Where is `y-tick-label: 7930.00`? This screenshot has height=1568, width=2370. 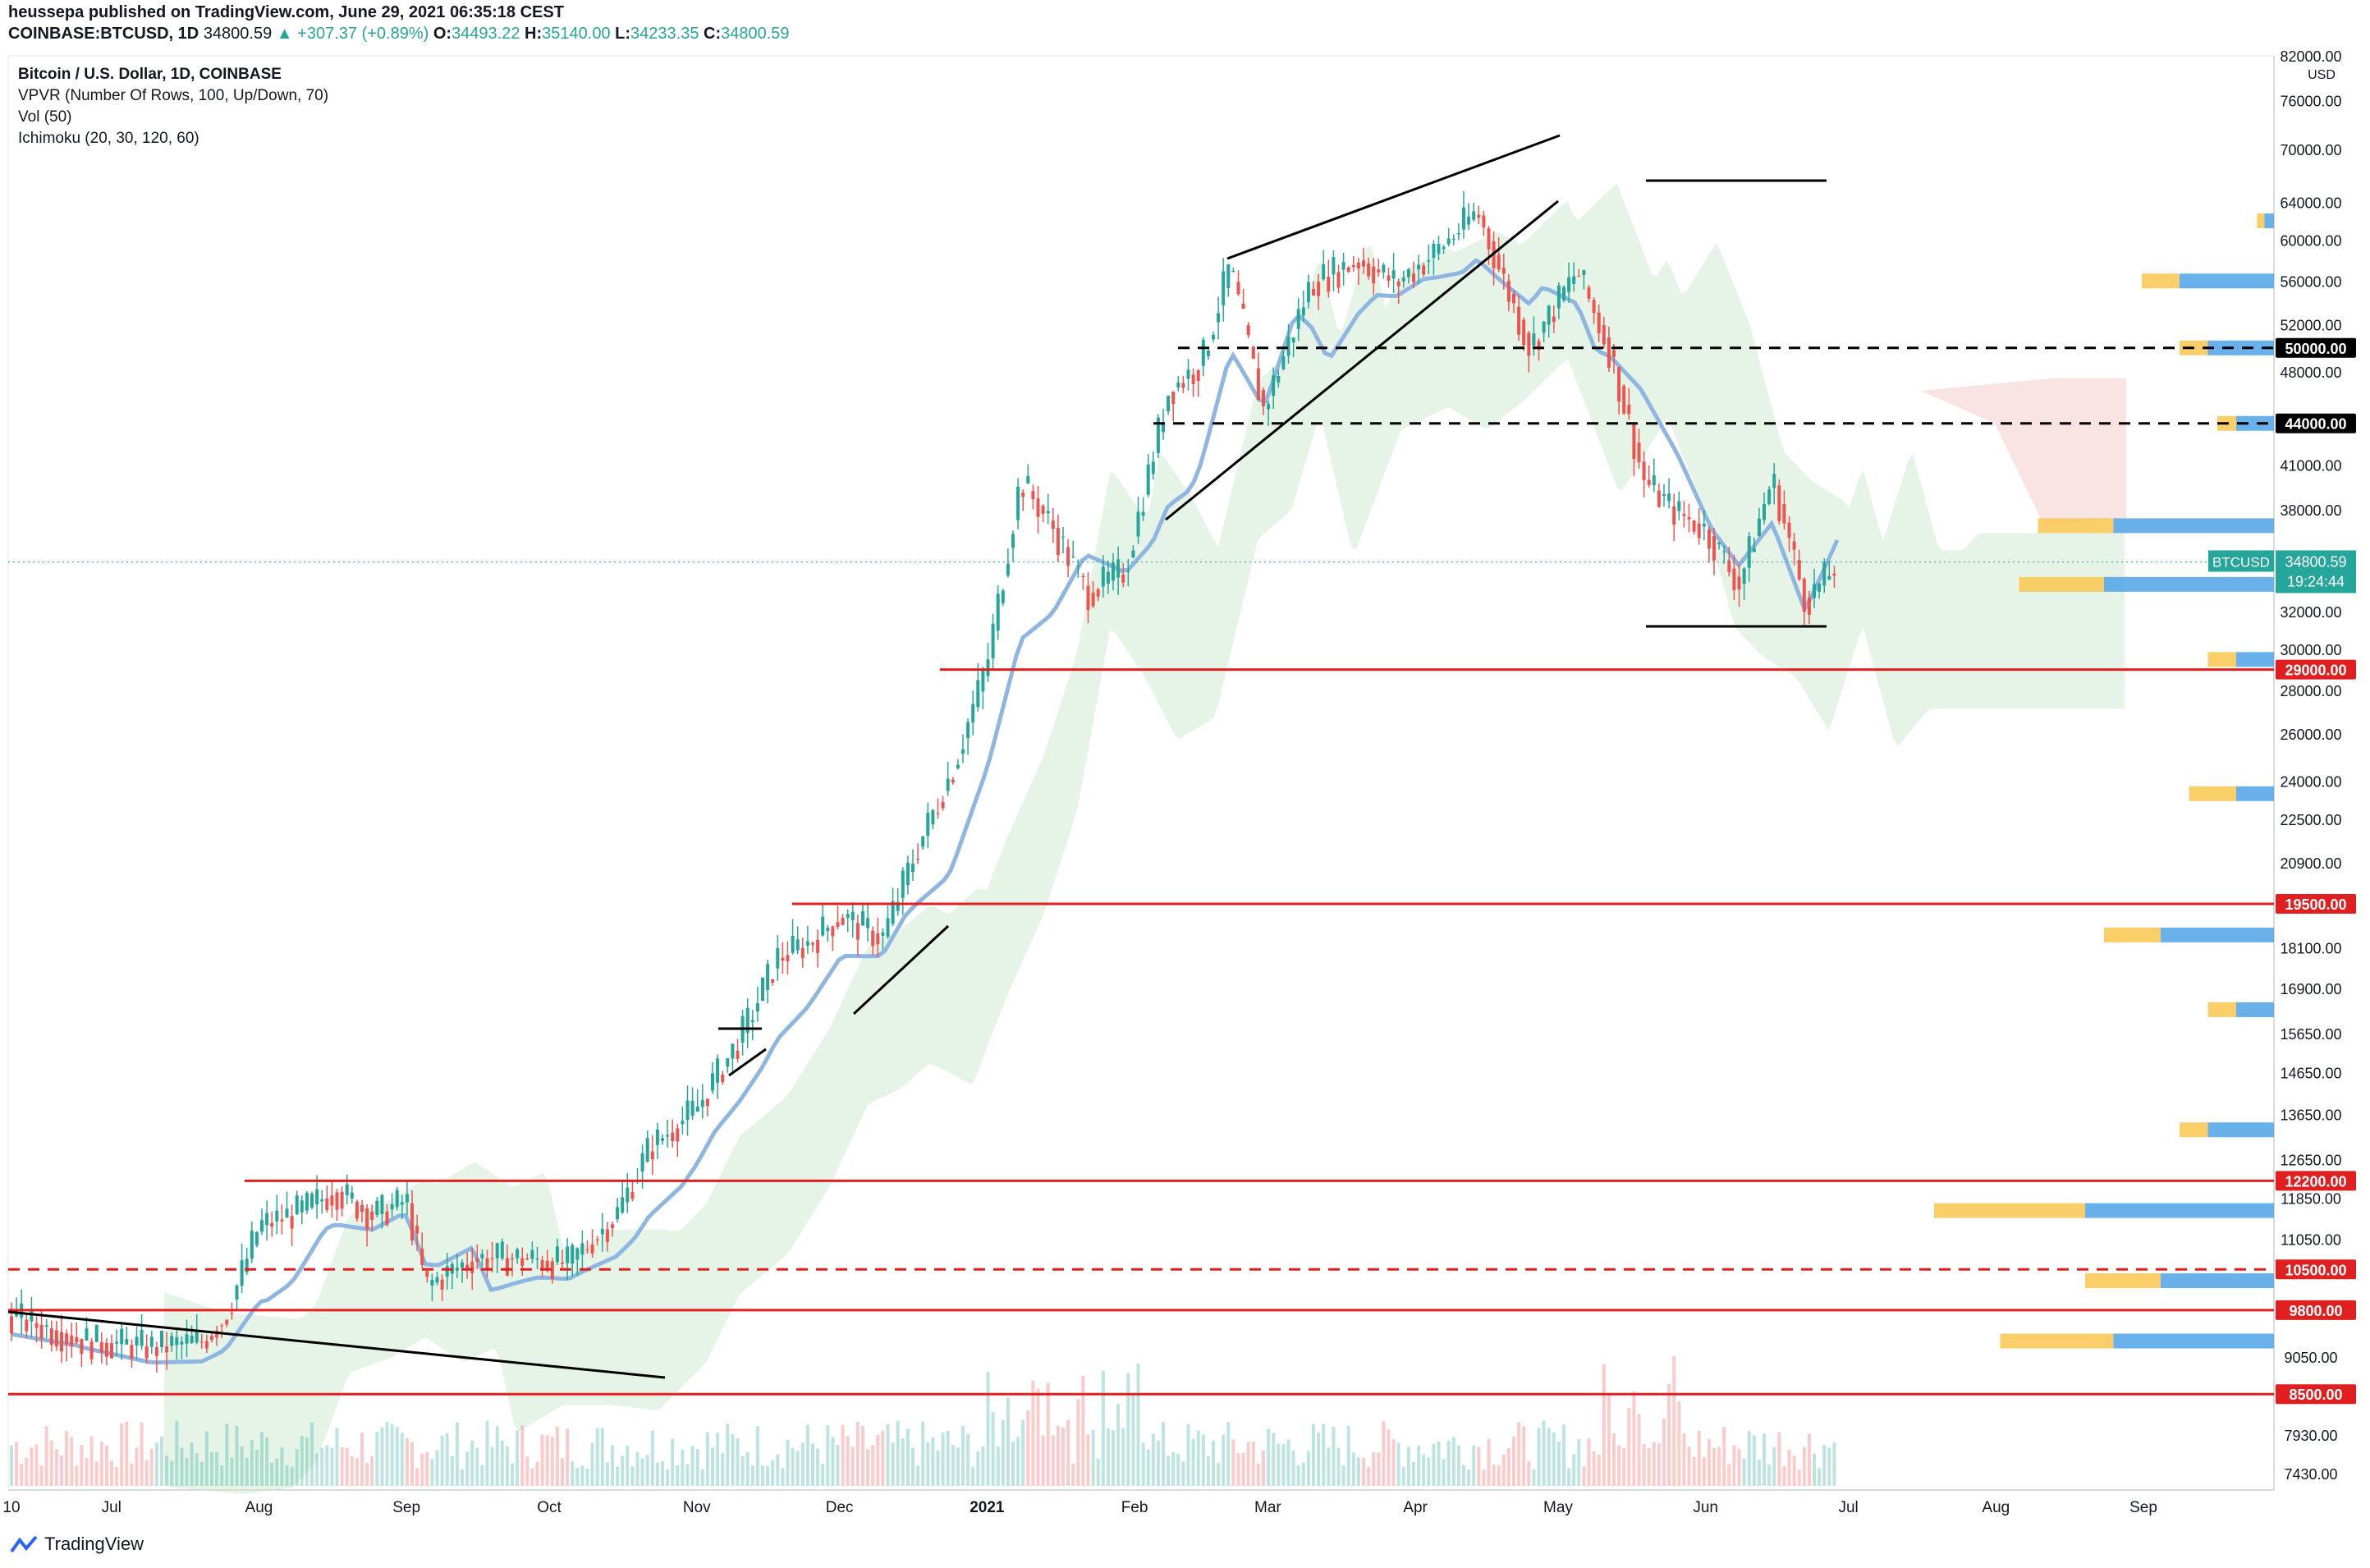 y-tick-label: 7930.00 is located at coordinates (2310, 1436).